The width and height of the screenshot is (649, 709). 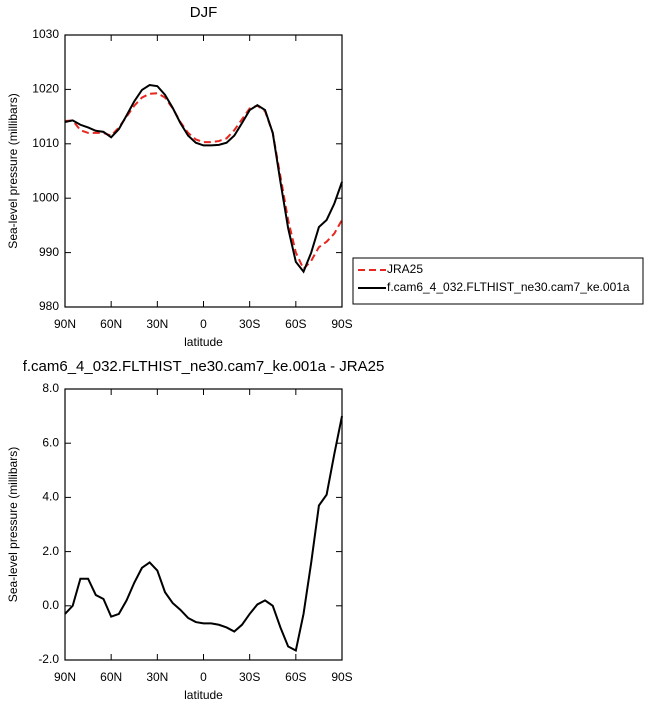 What do you see at coordinates (50, 388) in the screenshot?
I see `y-tick-label: 8.0` at bounding box center [50, 388].